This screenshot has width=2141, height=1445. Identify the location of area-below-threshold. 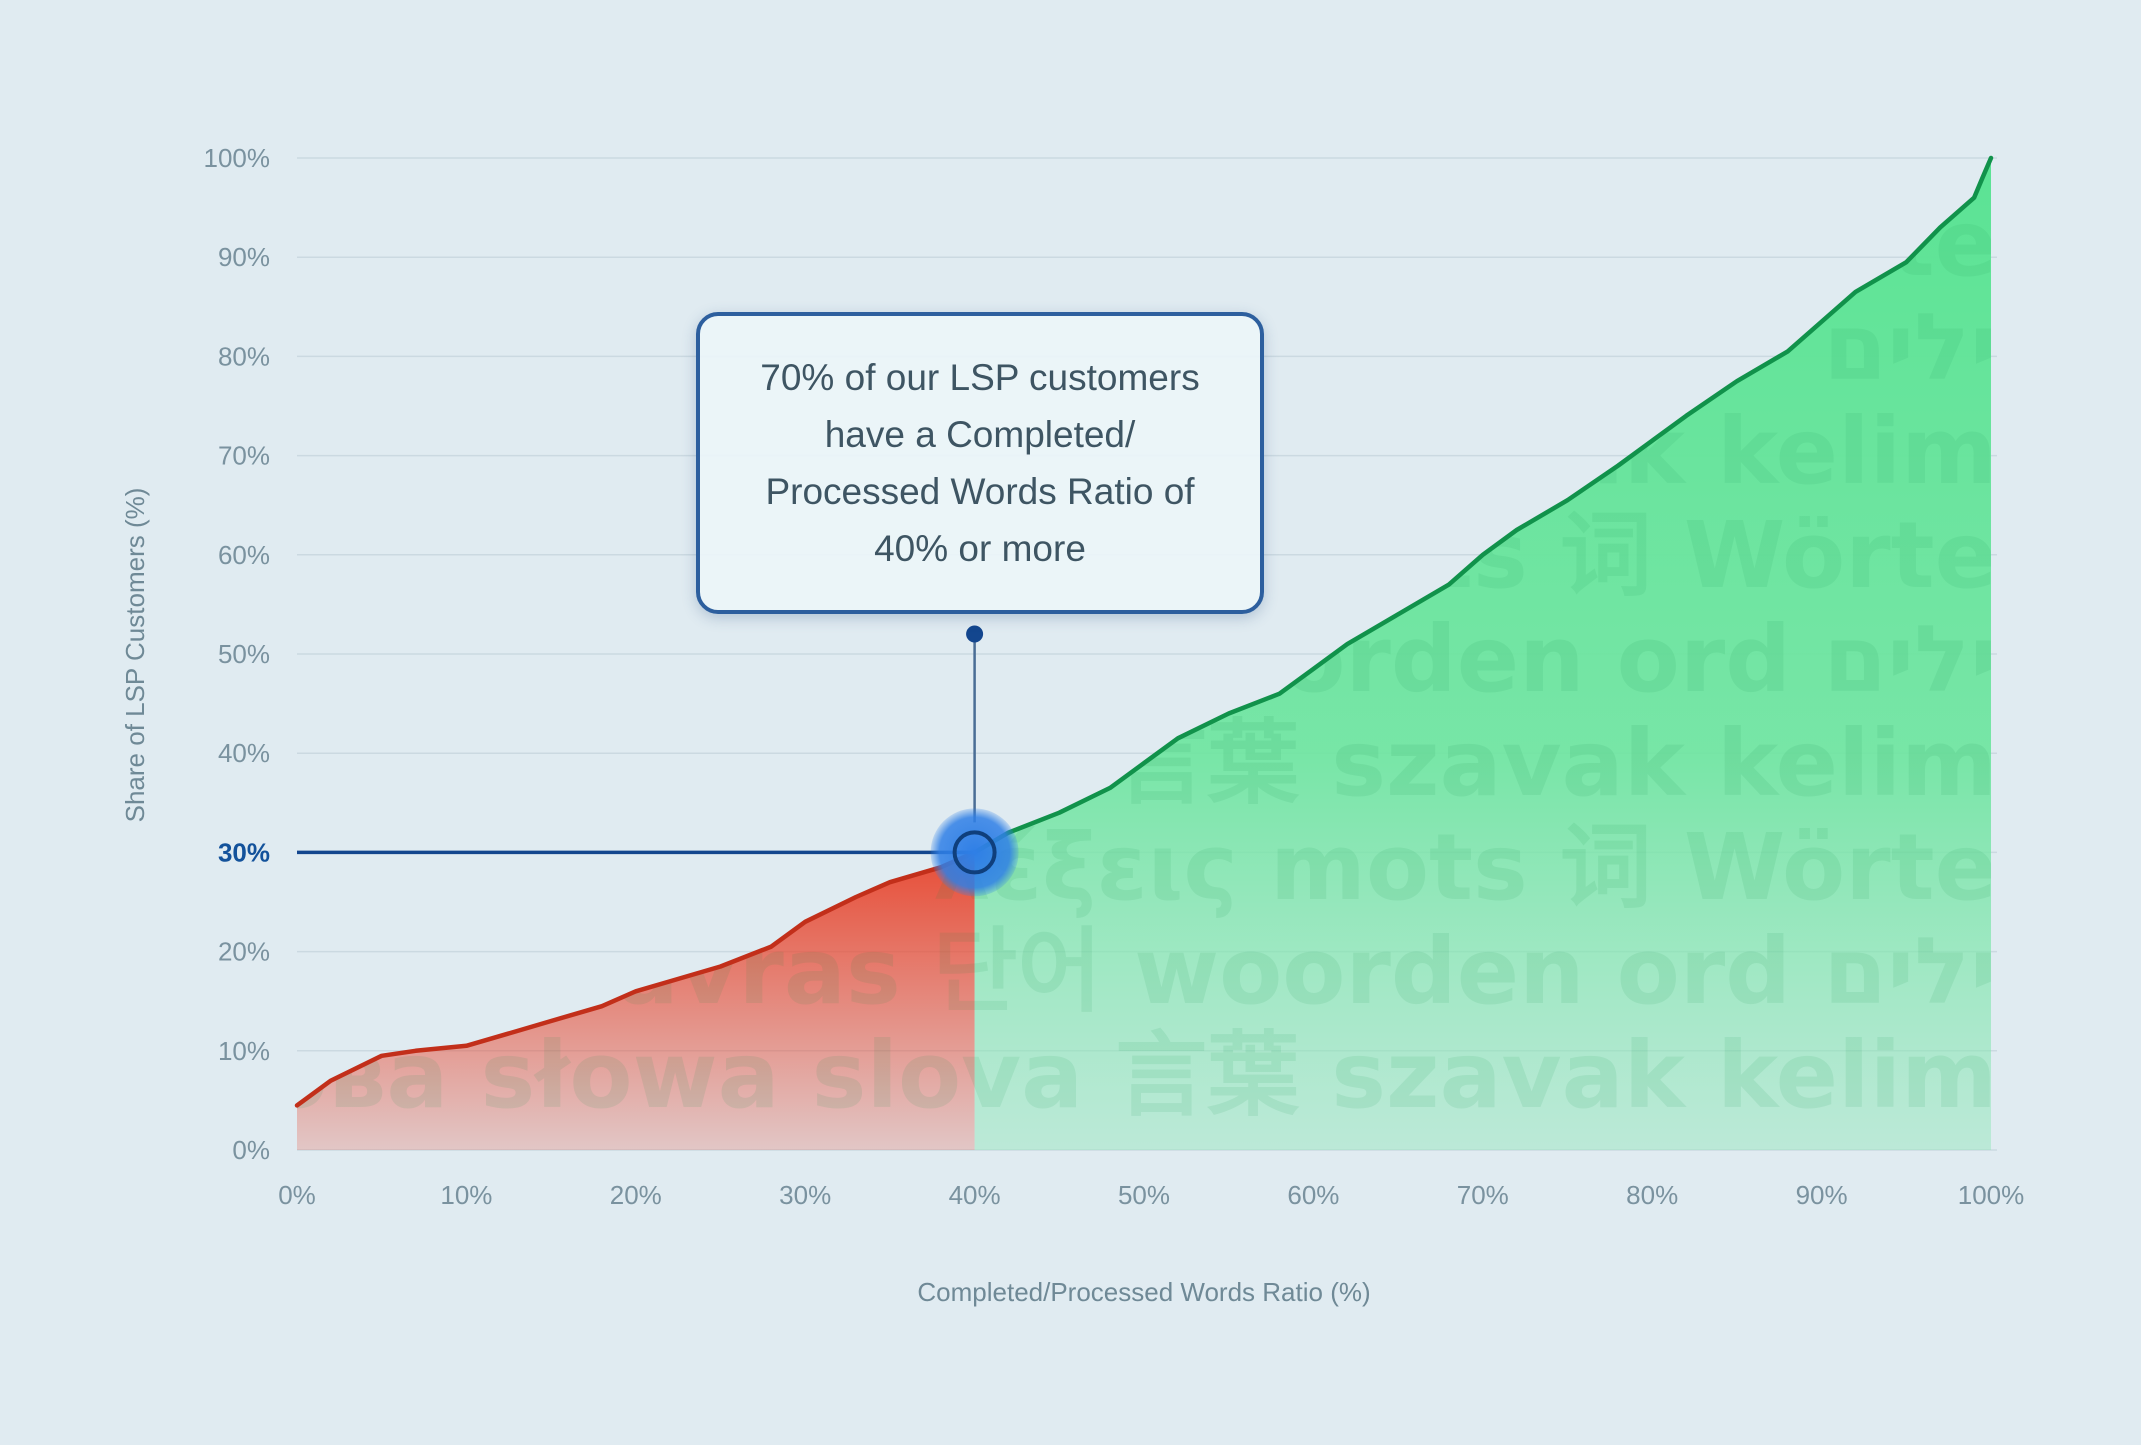
(636, 1001).